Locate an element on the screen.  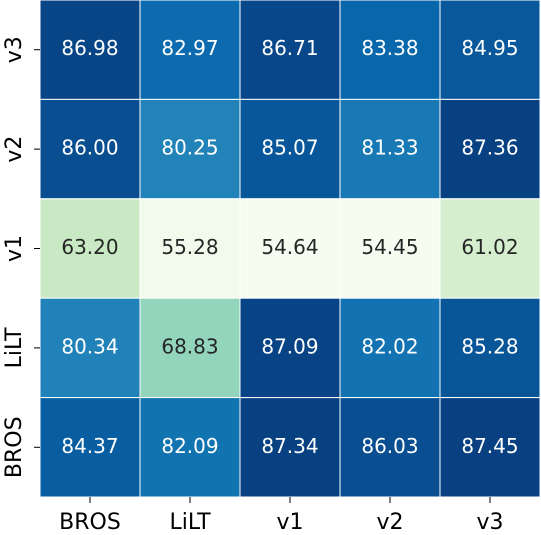
cell-label: 68.83 is located at coordinates (189, 346).